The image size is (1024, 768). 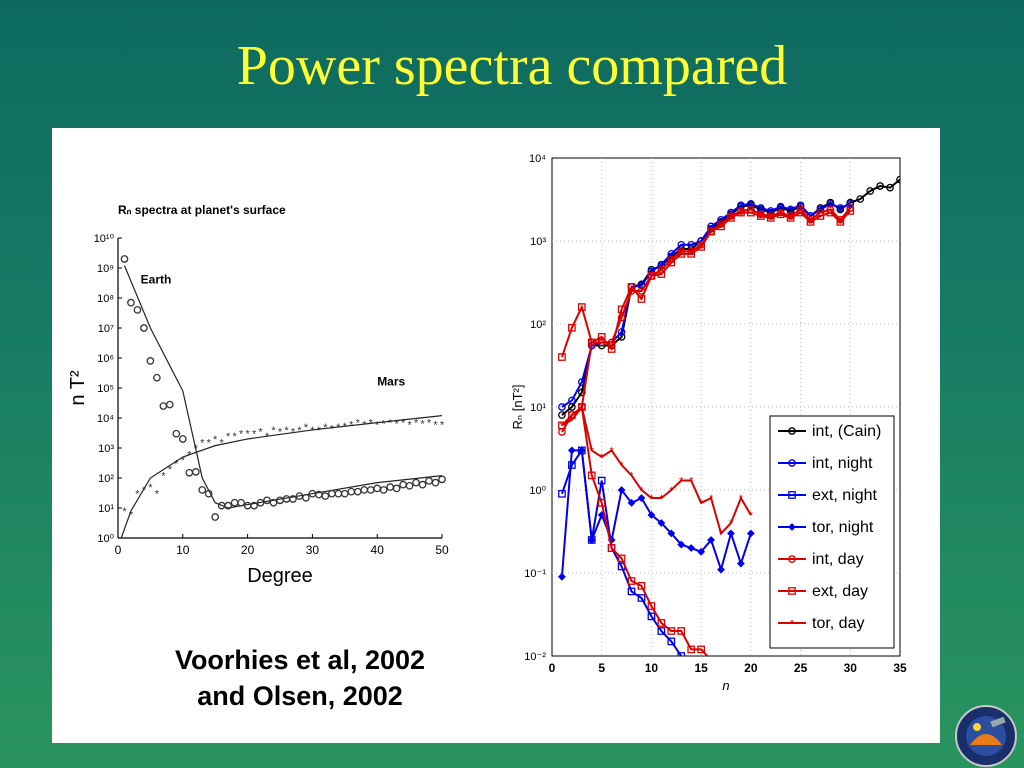 I want to click on legend-marker, so click(x=792, y=559).